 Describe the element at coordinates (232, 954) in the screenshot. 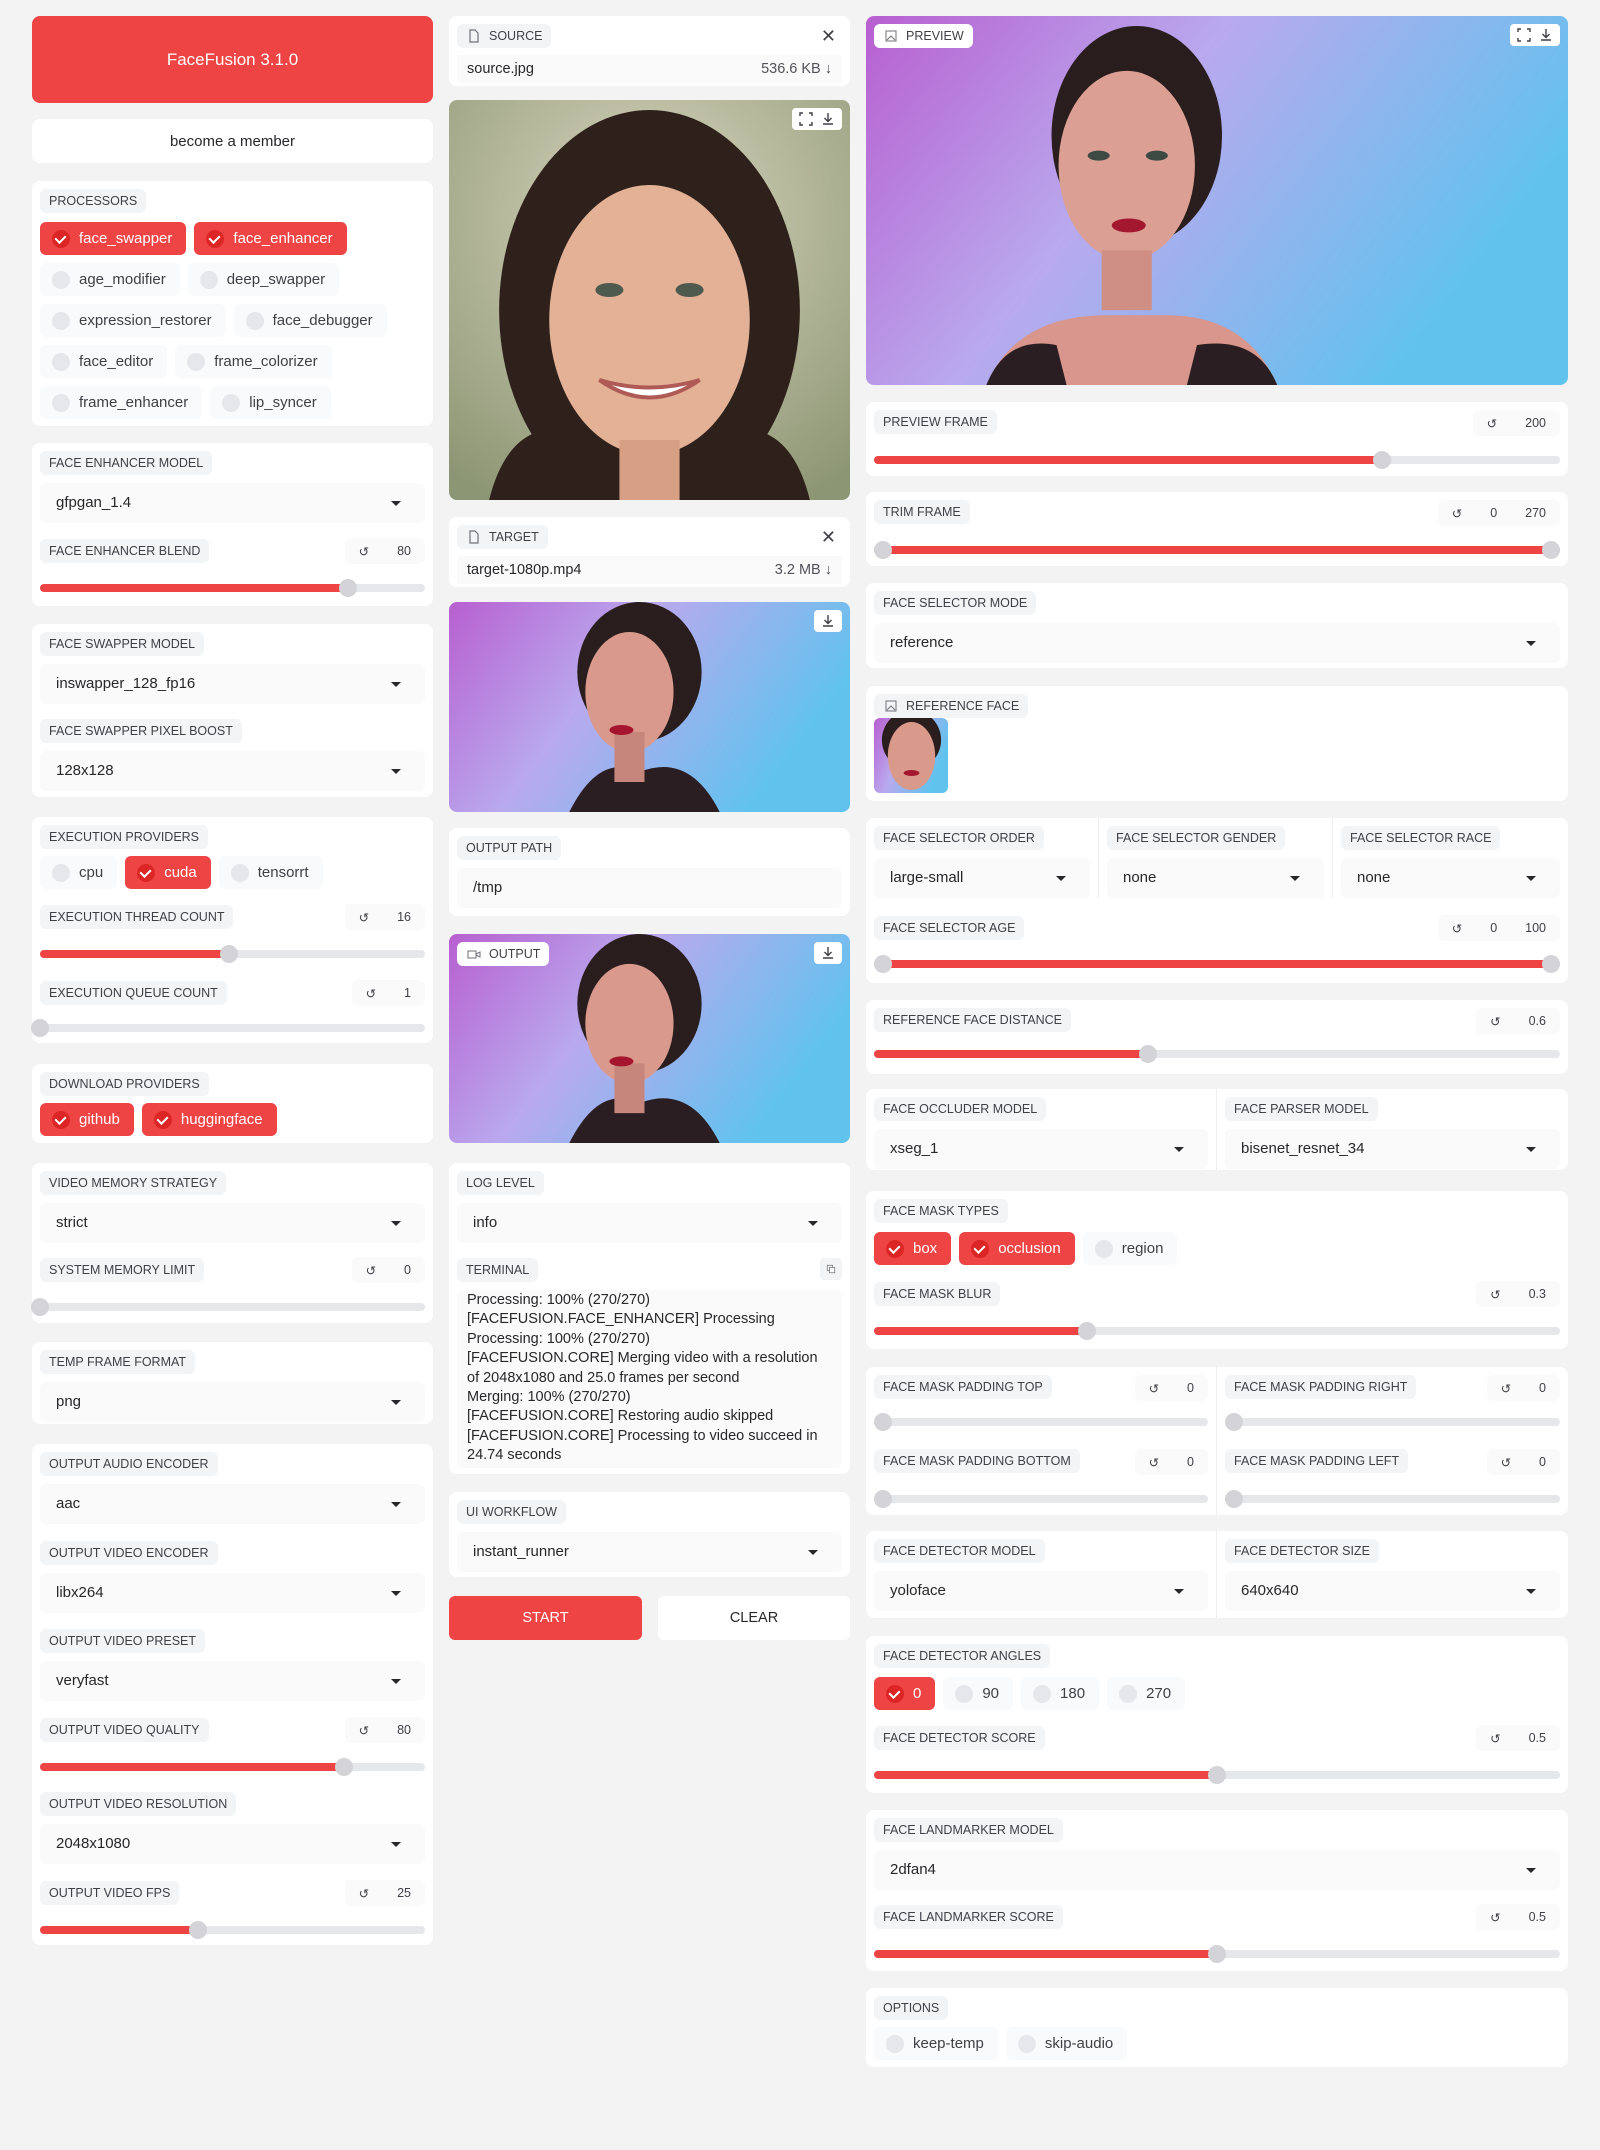

I see `execution-thread-count-slider` at that location.